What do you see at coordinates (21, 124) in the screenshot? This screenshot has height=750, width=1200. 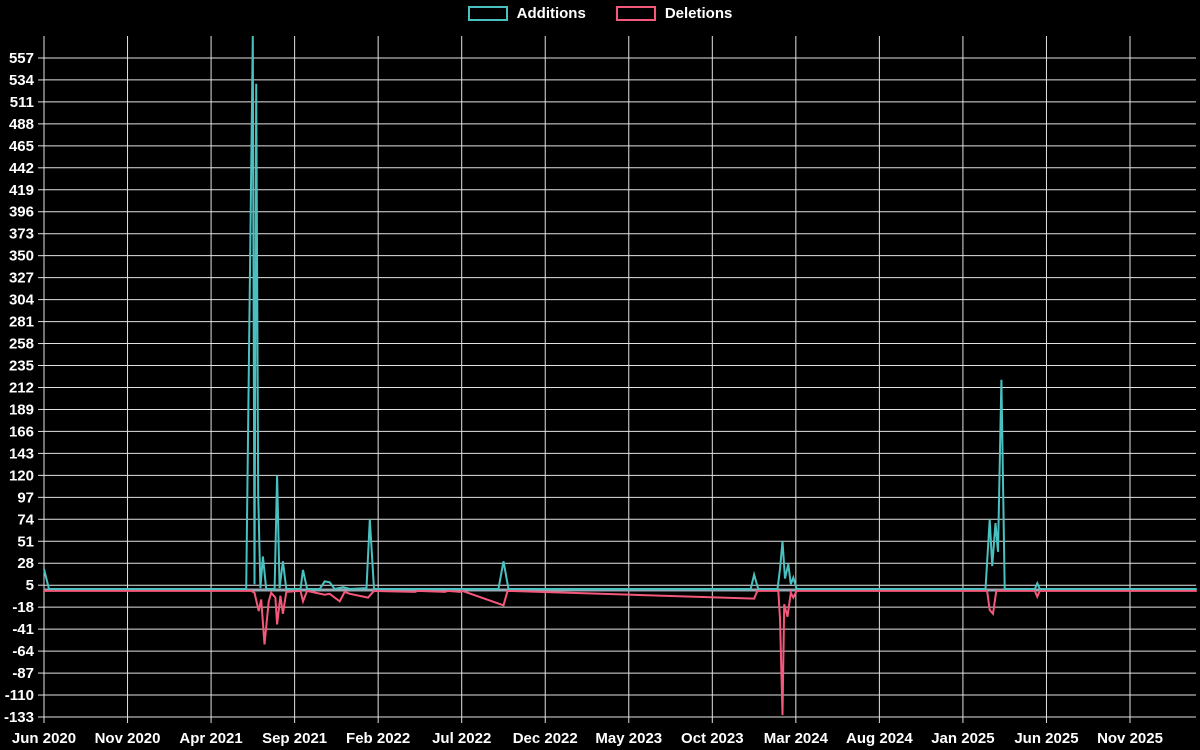 I see `y-tick-label: 488` at bounding box center [21, 124].